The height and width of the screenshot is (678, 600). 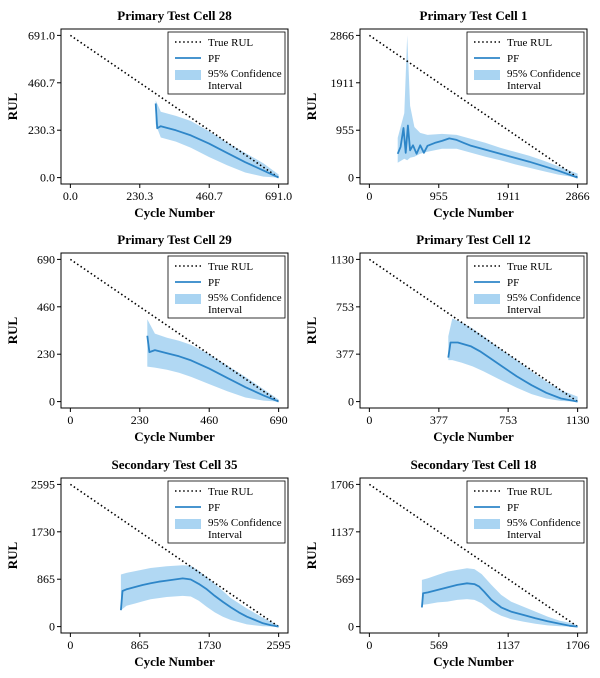 What do you see at coordinates (439, 420) in the screenshot?
I see `x-tick-label: 377` at bounding box center [439, 420].